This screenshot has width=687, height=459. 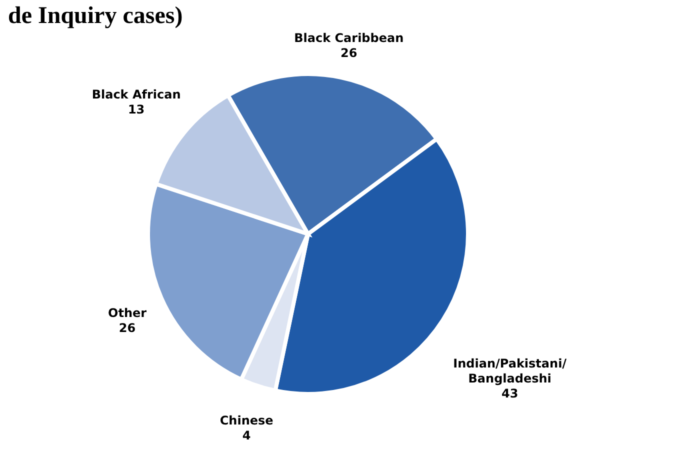 What do you see at coordinates (349, 38) in the screenshot?
I see `slice-label: Black Caribbean` at bounding box center [349, 38].